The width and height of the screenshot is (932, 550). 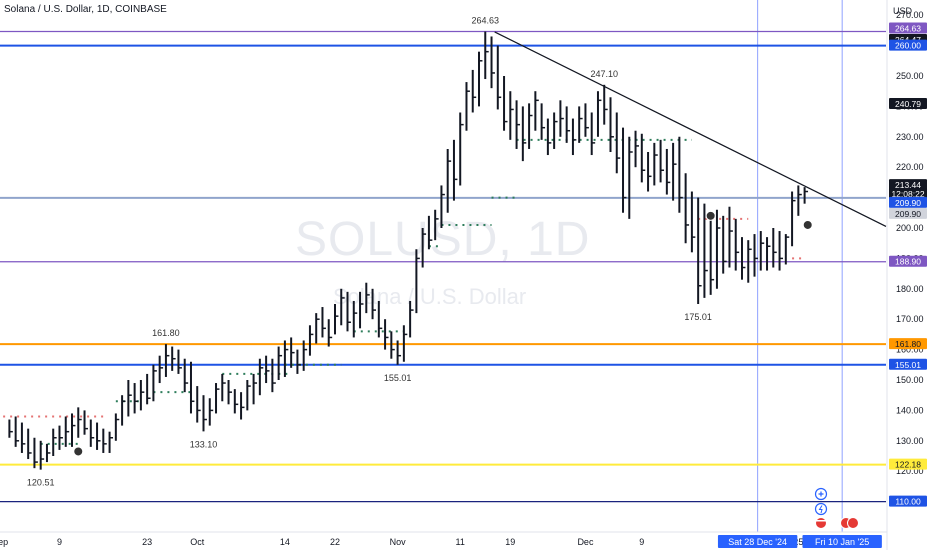 I want to click on currency-label: USD, so click(x=903, y=11).